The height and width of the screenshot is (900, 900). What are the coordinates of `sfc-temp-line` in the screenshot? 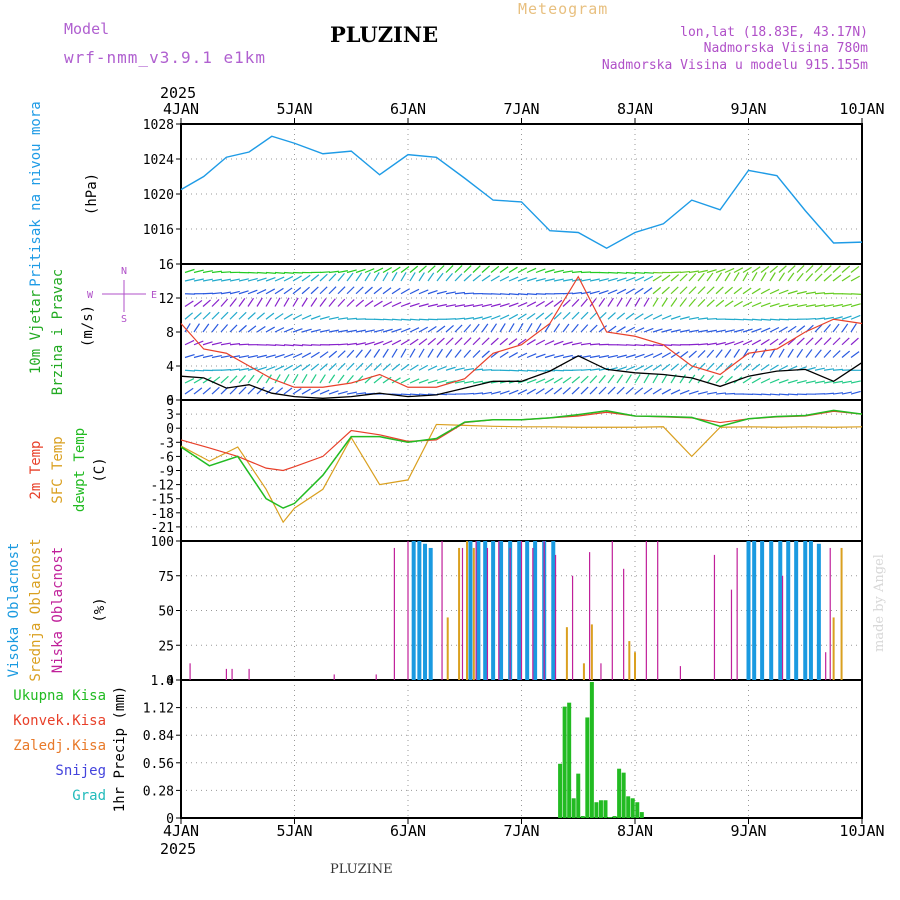 It's located at (521, 473).